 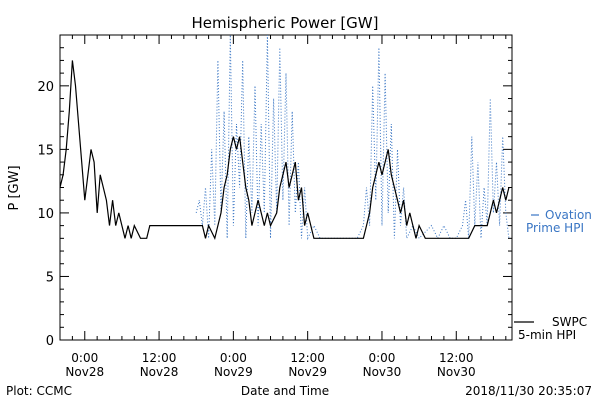 I want to click on legend-swpc-line2: 5-min HPI, so click(x=547, y=335).